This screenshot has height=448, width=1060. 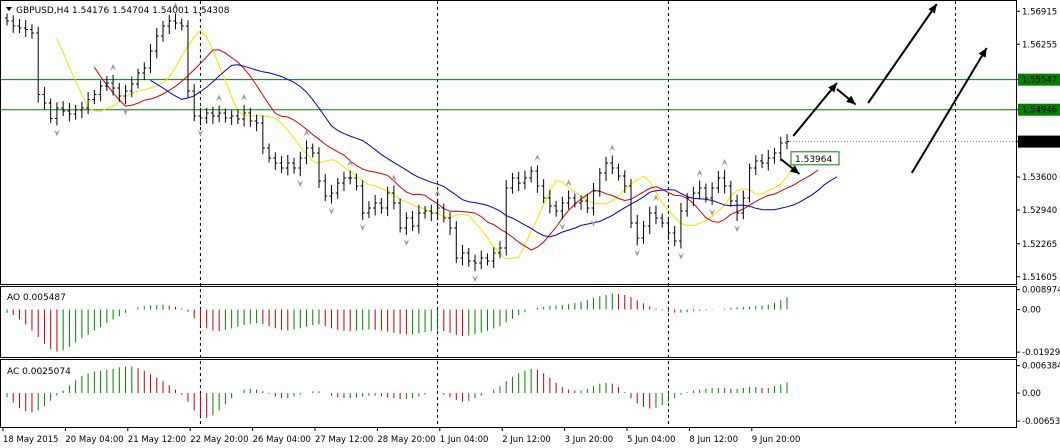 What do you see at coordinates (651, 440) in the screenshot?
I see `time-tick-label: 5 Jun 04:00` at bounding box center [651, 440].